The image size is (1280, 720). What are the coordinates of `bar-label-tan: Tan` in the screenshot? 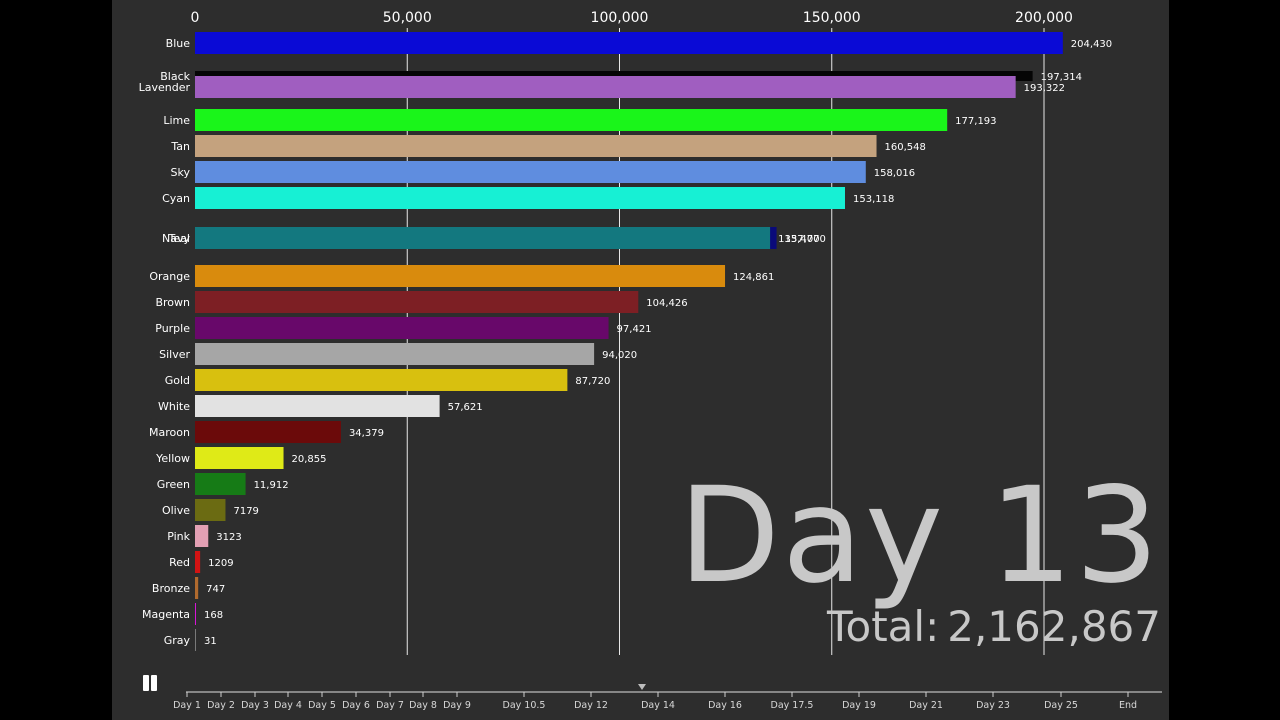 It's located at (180, 146).